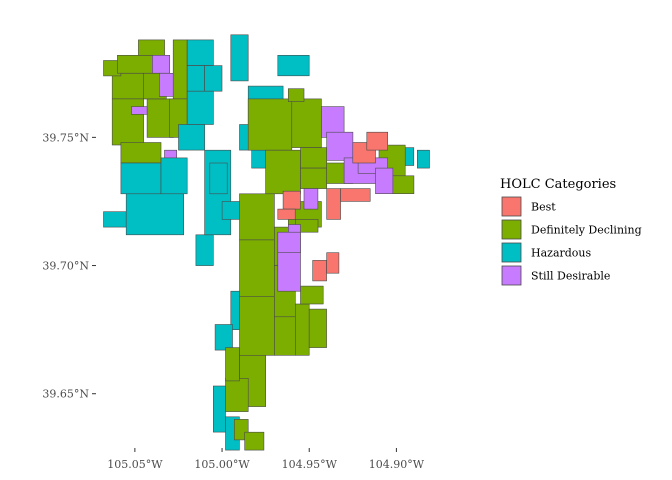 This screenshot has width=672, height=480. What do you see at coordinates (310, 464) in the screenshot?
I see `x-tick-label-2: 104.95°W` at bounding box center [310, 464].